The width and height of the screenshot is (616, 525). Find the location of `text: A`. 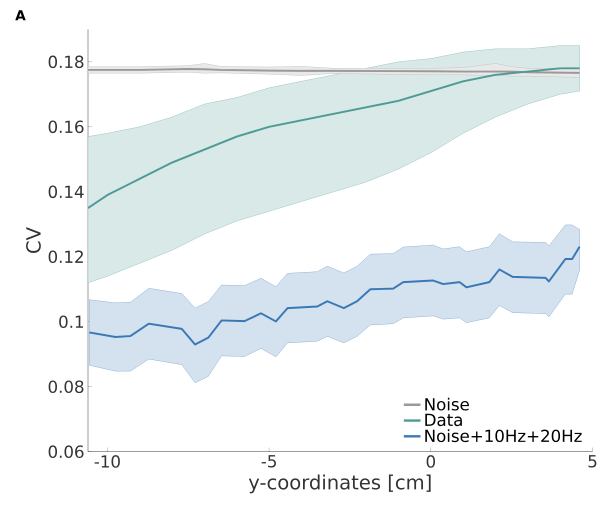

text: A is located at coordinates (20, 15).